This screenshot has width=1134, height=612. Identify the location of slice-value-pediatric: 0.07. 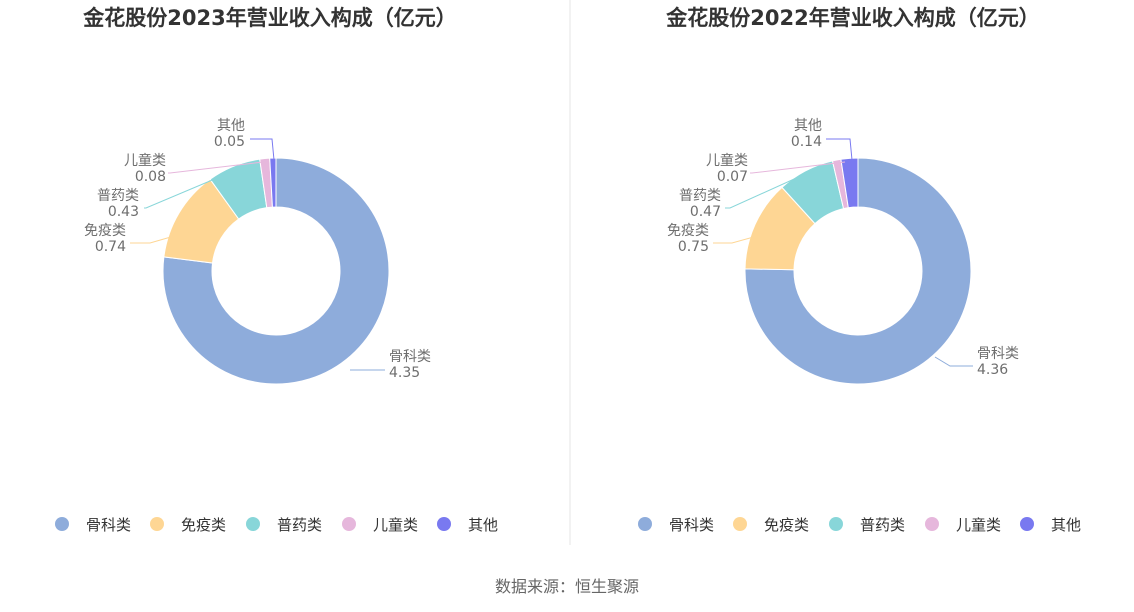
(732, 177).